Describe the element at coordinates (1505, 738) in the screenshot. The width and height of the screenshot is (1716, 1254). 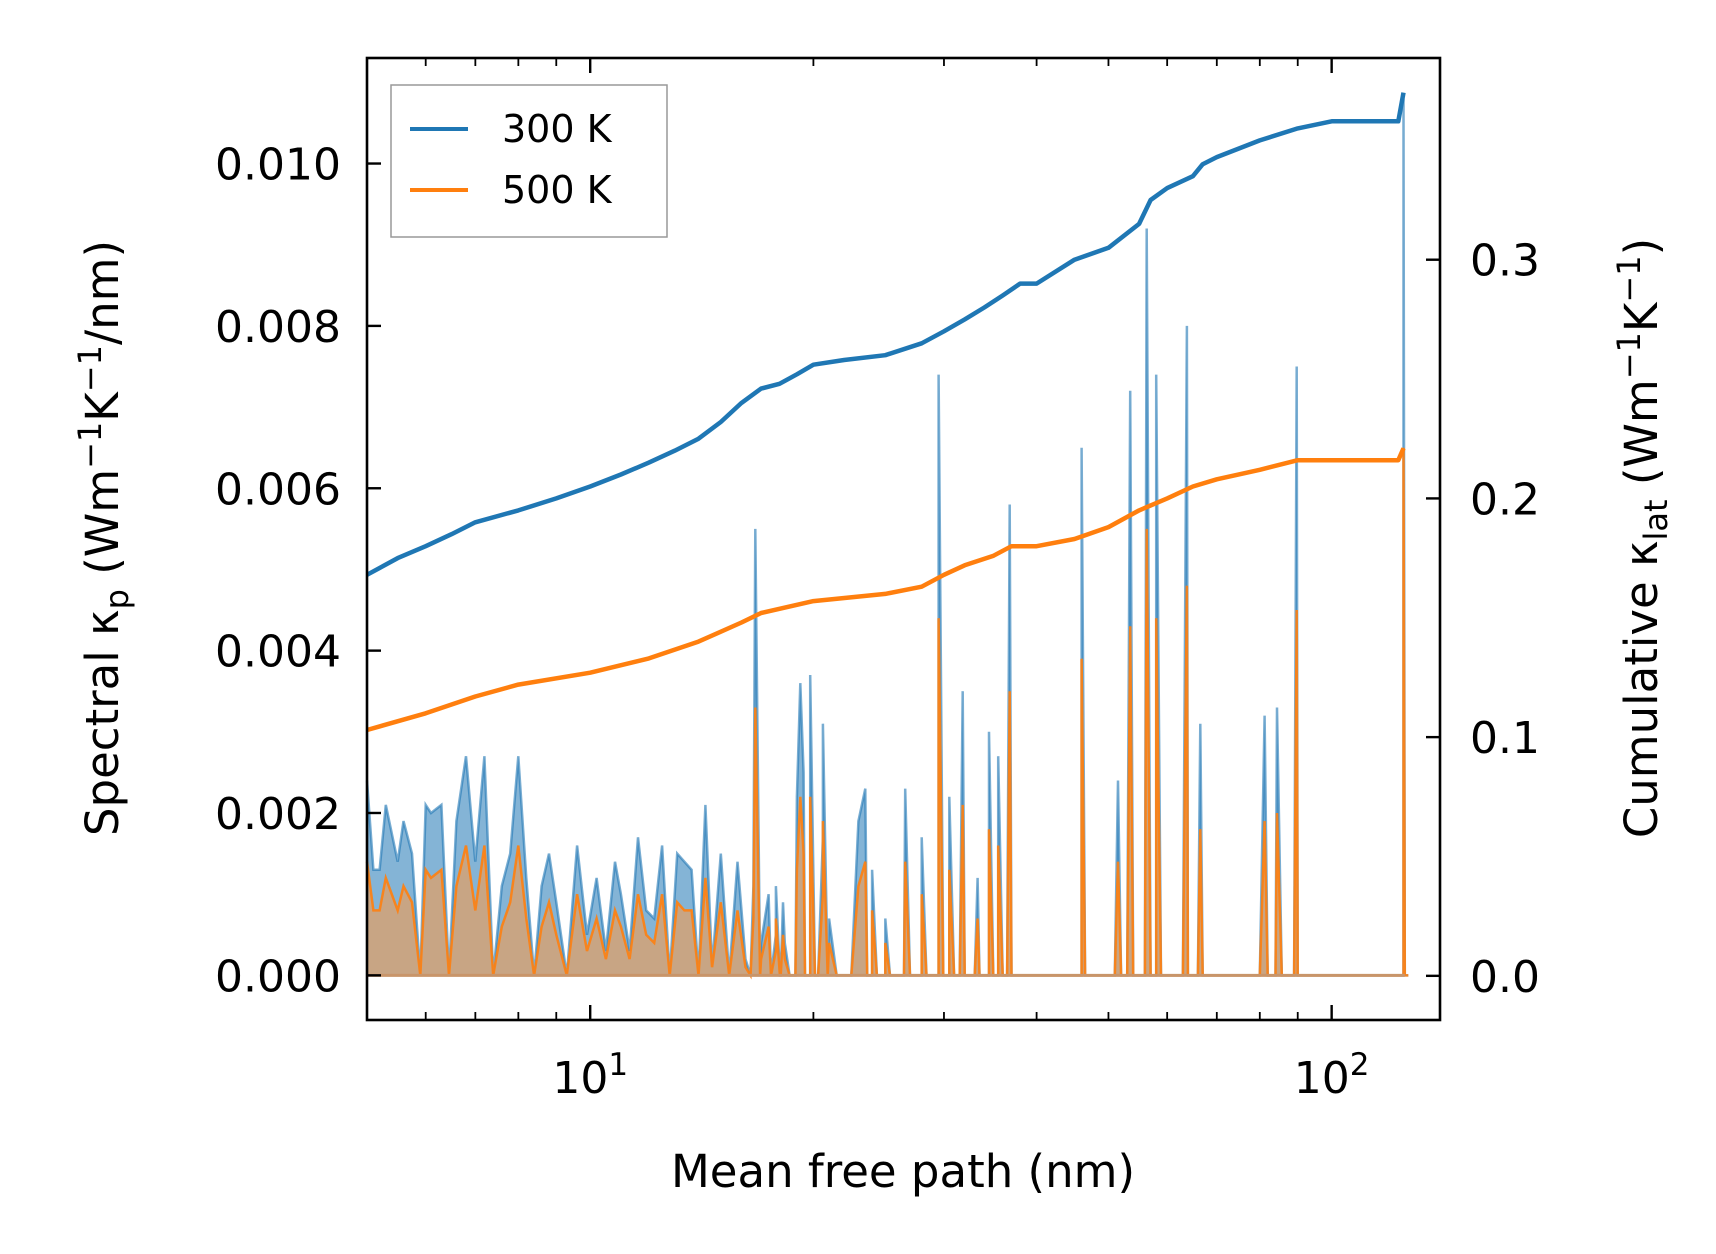
I see `y-right-tick-label: 0.1` at that location.